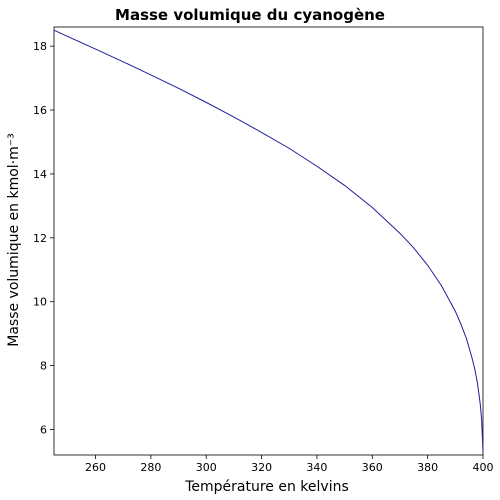 This screenshot has height=500, width=500. What do you see at coordinates (40, 302) in the screenshot?
I see `y-tick-label: 10` at bounding box center [40, 302].